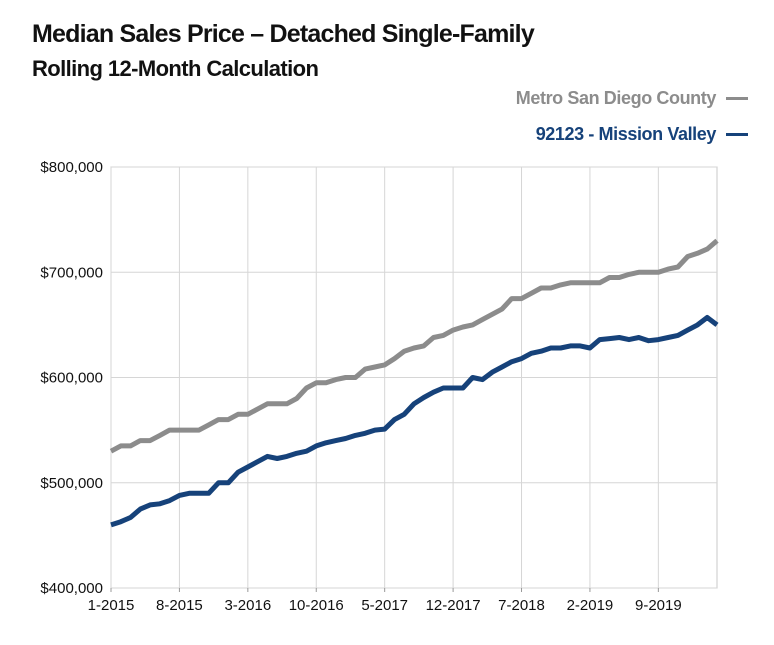 The width and height of the screenshot is (774, 645). What do you see at coordinates (71, 588) in the screenshot?
I see `y-tick-label: $400,000` at bounding box center [71, 588].